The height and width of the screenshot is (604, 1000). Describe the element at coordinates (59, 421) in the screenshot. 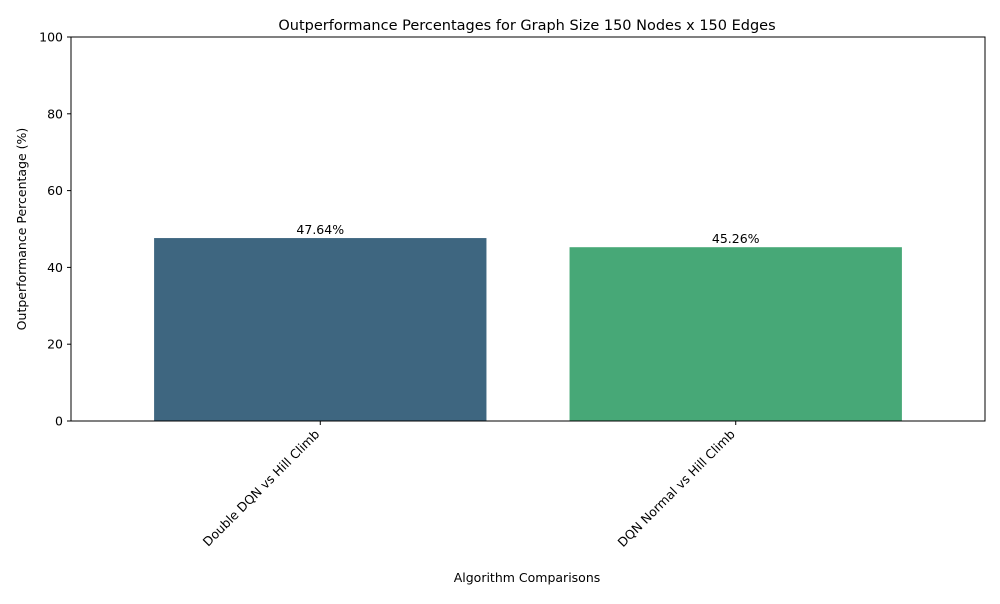

I see `y-tick-label-1: 0` at that location.